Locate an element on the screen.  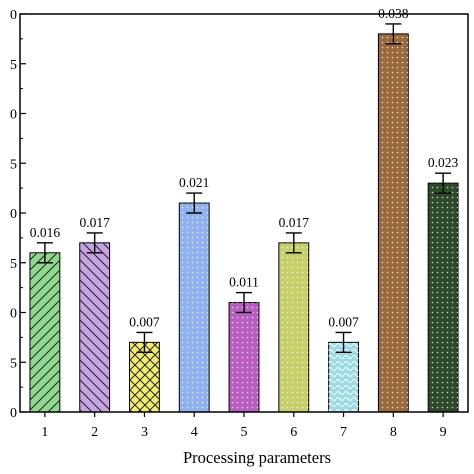
value-label-6: 0.017 is located at coordinates (294, 222).